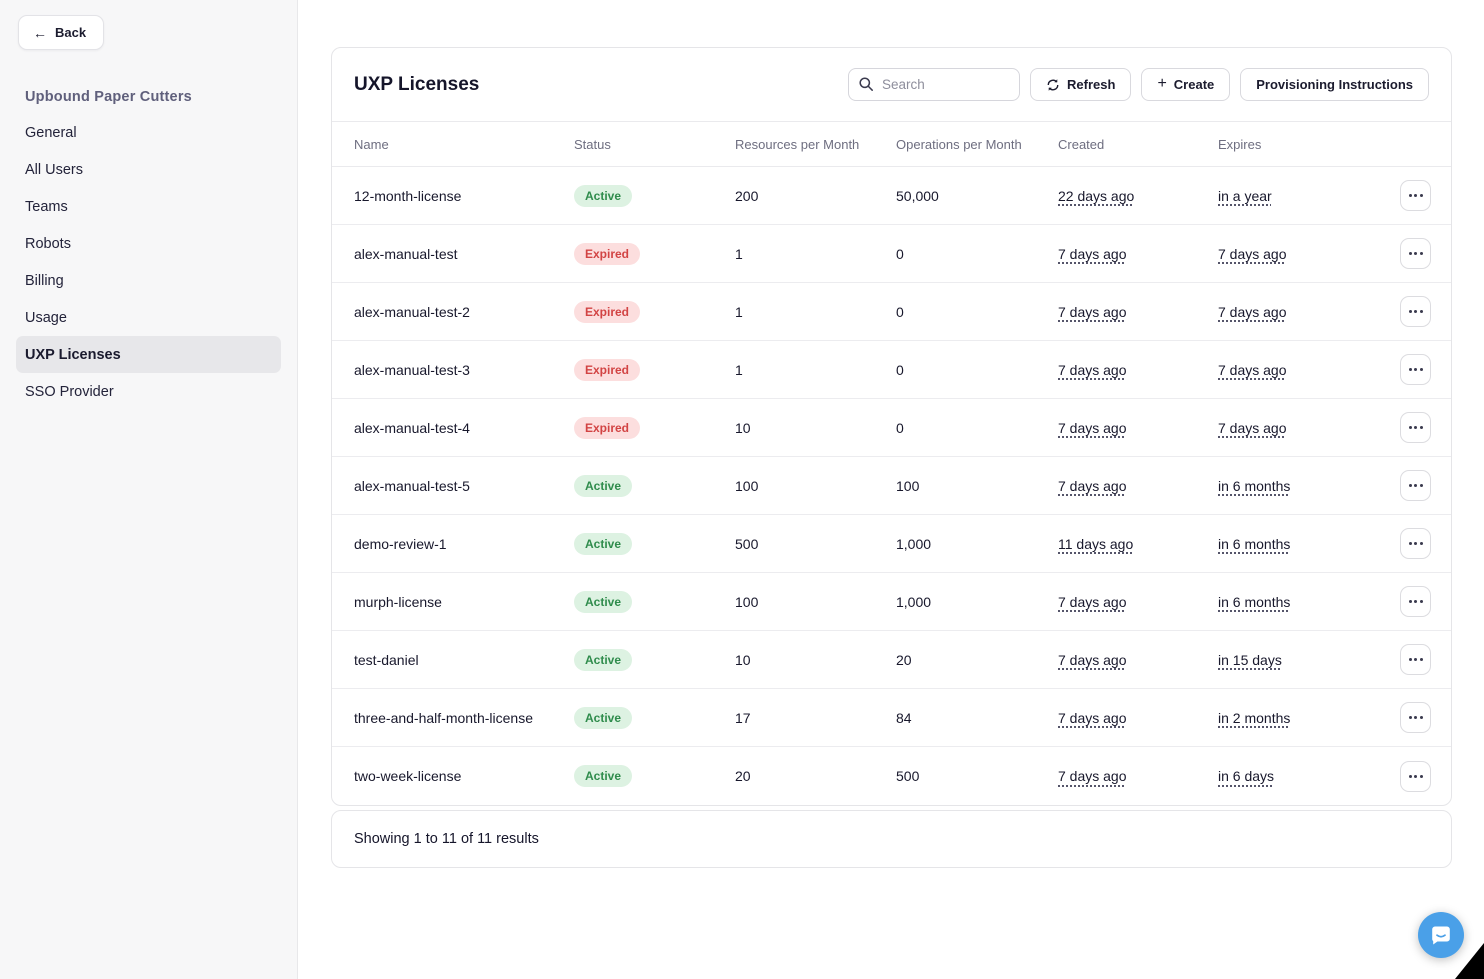 The height and width of the screenshot is (979, 1484). What do you see at coordinates (1246, 776) in the screenshot?
I see `expires-date: in 6 days` at bounding box center [1246, 776].